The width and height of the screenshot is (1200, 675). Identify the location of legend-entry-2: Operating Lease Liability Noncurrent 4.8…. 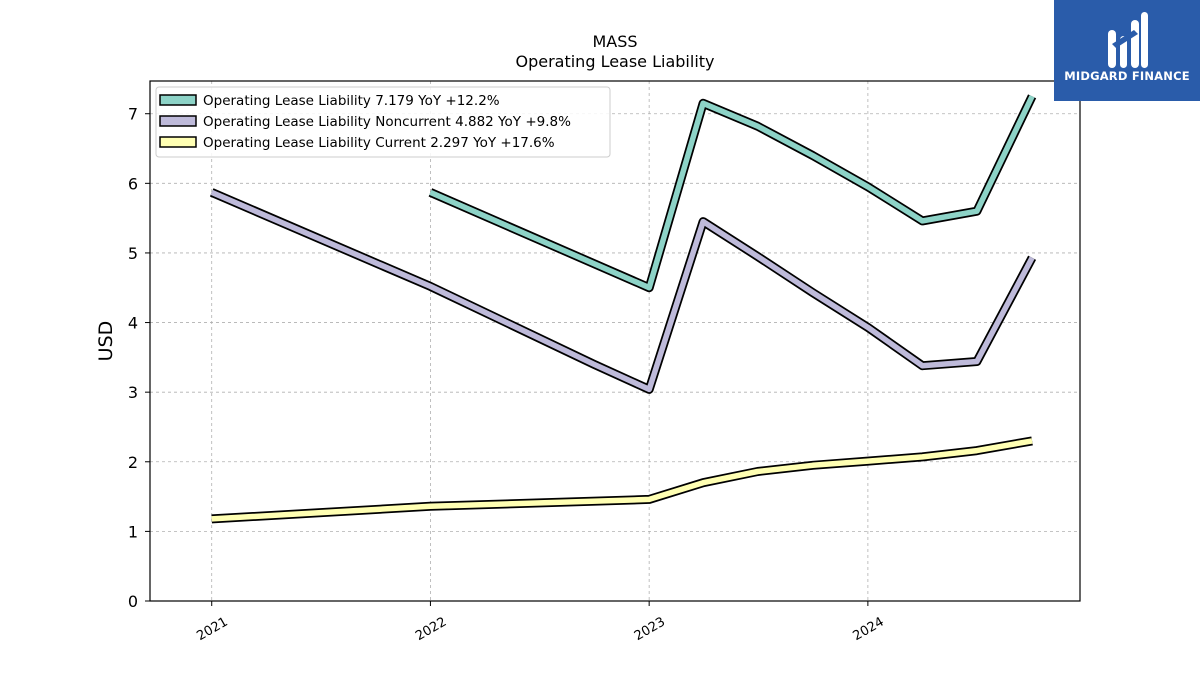
(387, 122).